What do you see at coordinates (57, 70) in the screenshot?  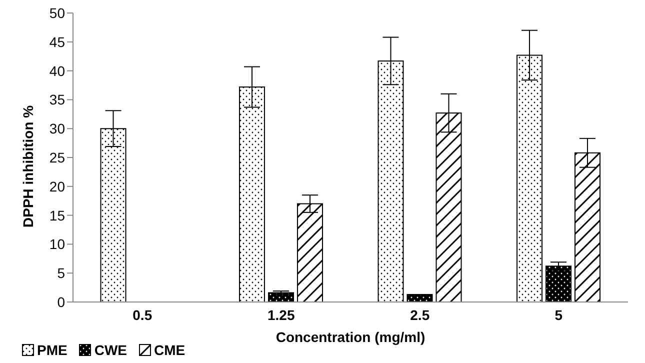 I see `y-tick-label: 40` at bounding box center [57, 70].